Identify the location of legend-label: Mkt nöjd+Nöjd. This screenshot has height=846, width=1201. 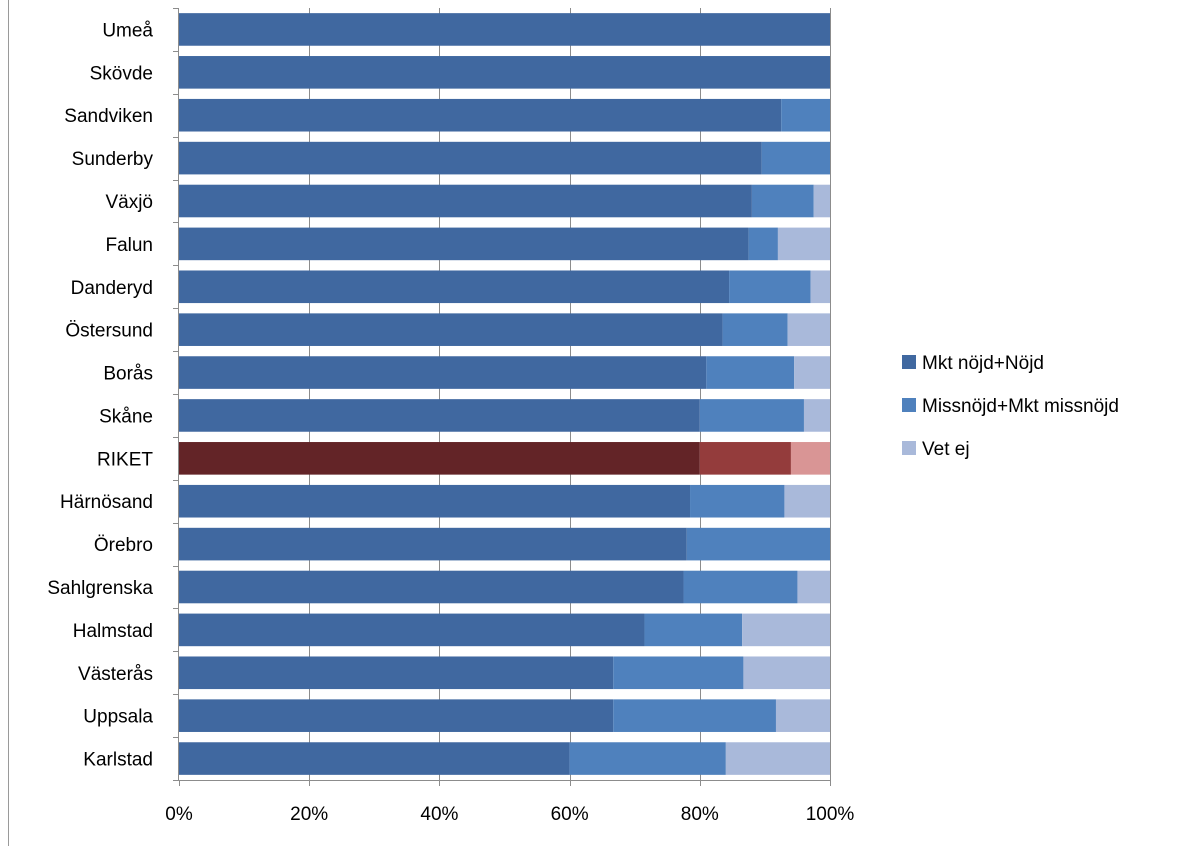
(983, 363).